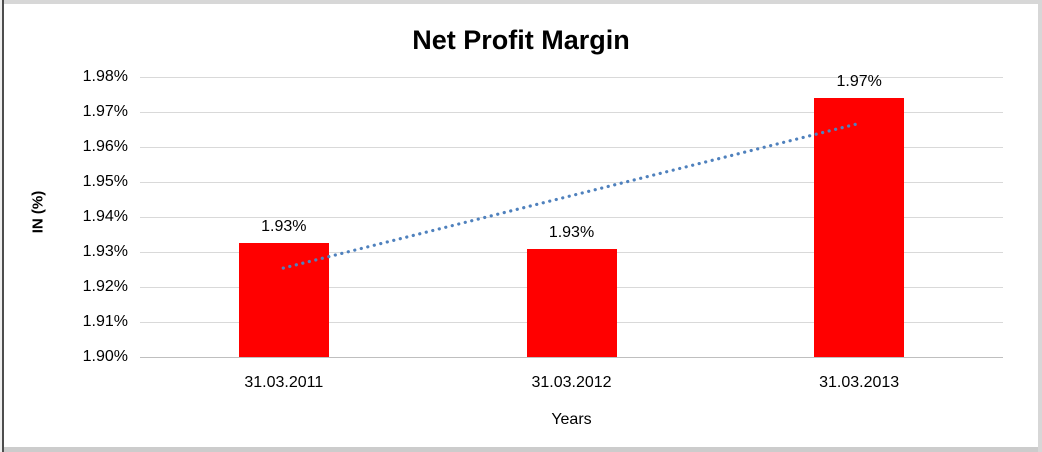 This screenshot has height=452, width=1042. What do you see at coordinates (859, 382) in the screenshot?
I see `x-axis-tick-label: 31.03.2013` at bounding box center [859, 382].